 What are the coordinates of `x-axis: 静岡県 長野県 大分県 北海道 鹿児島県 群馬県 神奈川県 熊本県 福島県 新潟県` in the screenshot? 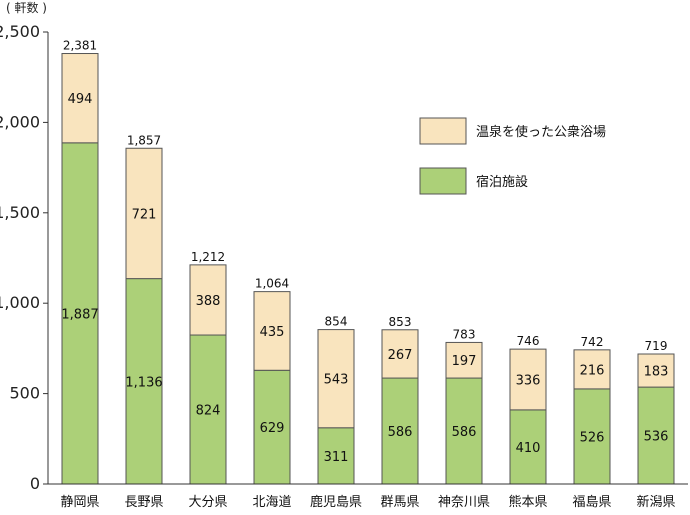 It's located at (368, 496).